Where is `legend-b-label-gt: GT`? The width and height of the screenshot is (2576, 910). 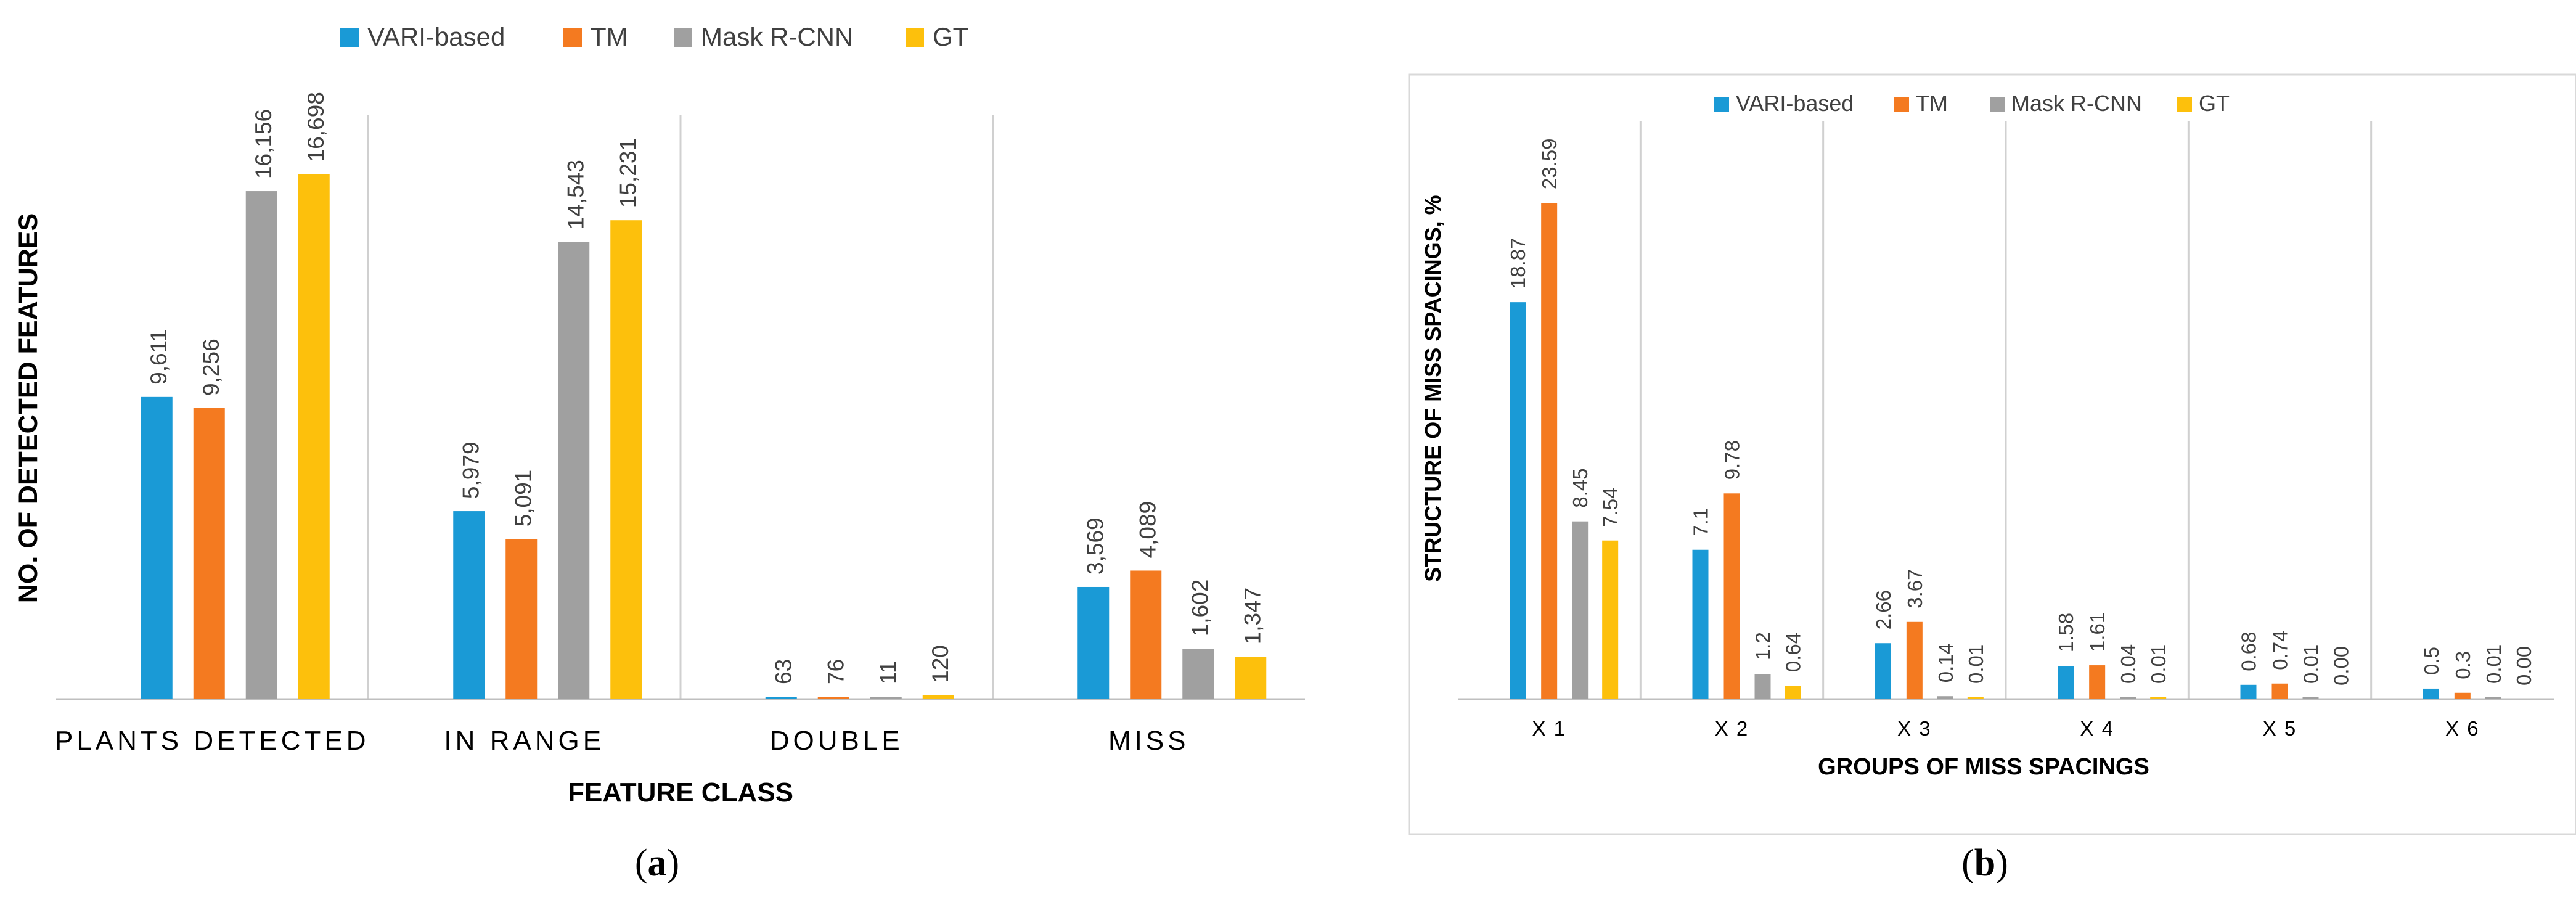 legend-b-label-gt: GT is located at coordinates (2214, 103).